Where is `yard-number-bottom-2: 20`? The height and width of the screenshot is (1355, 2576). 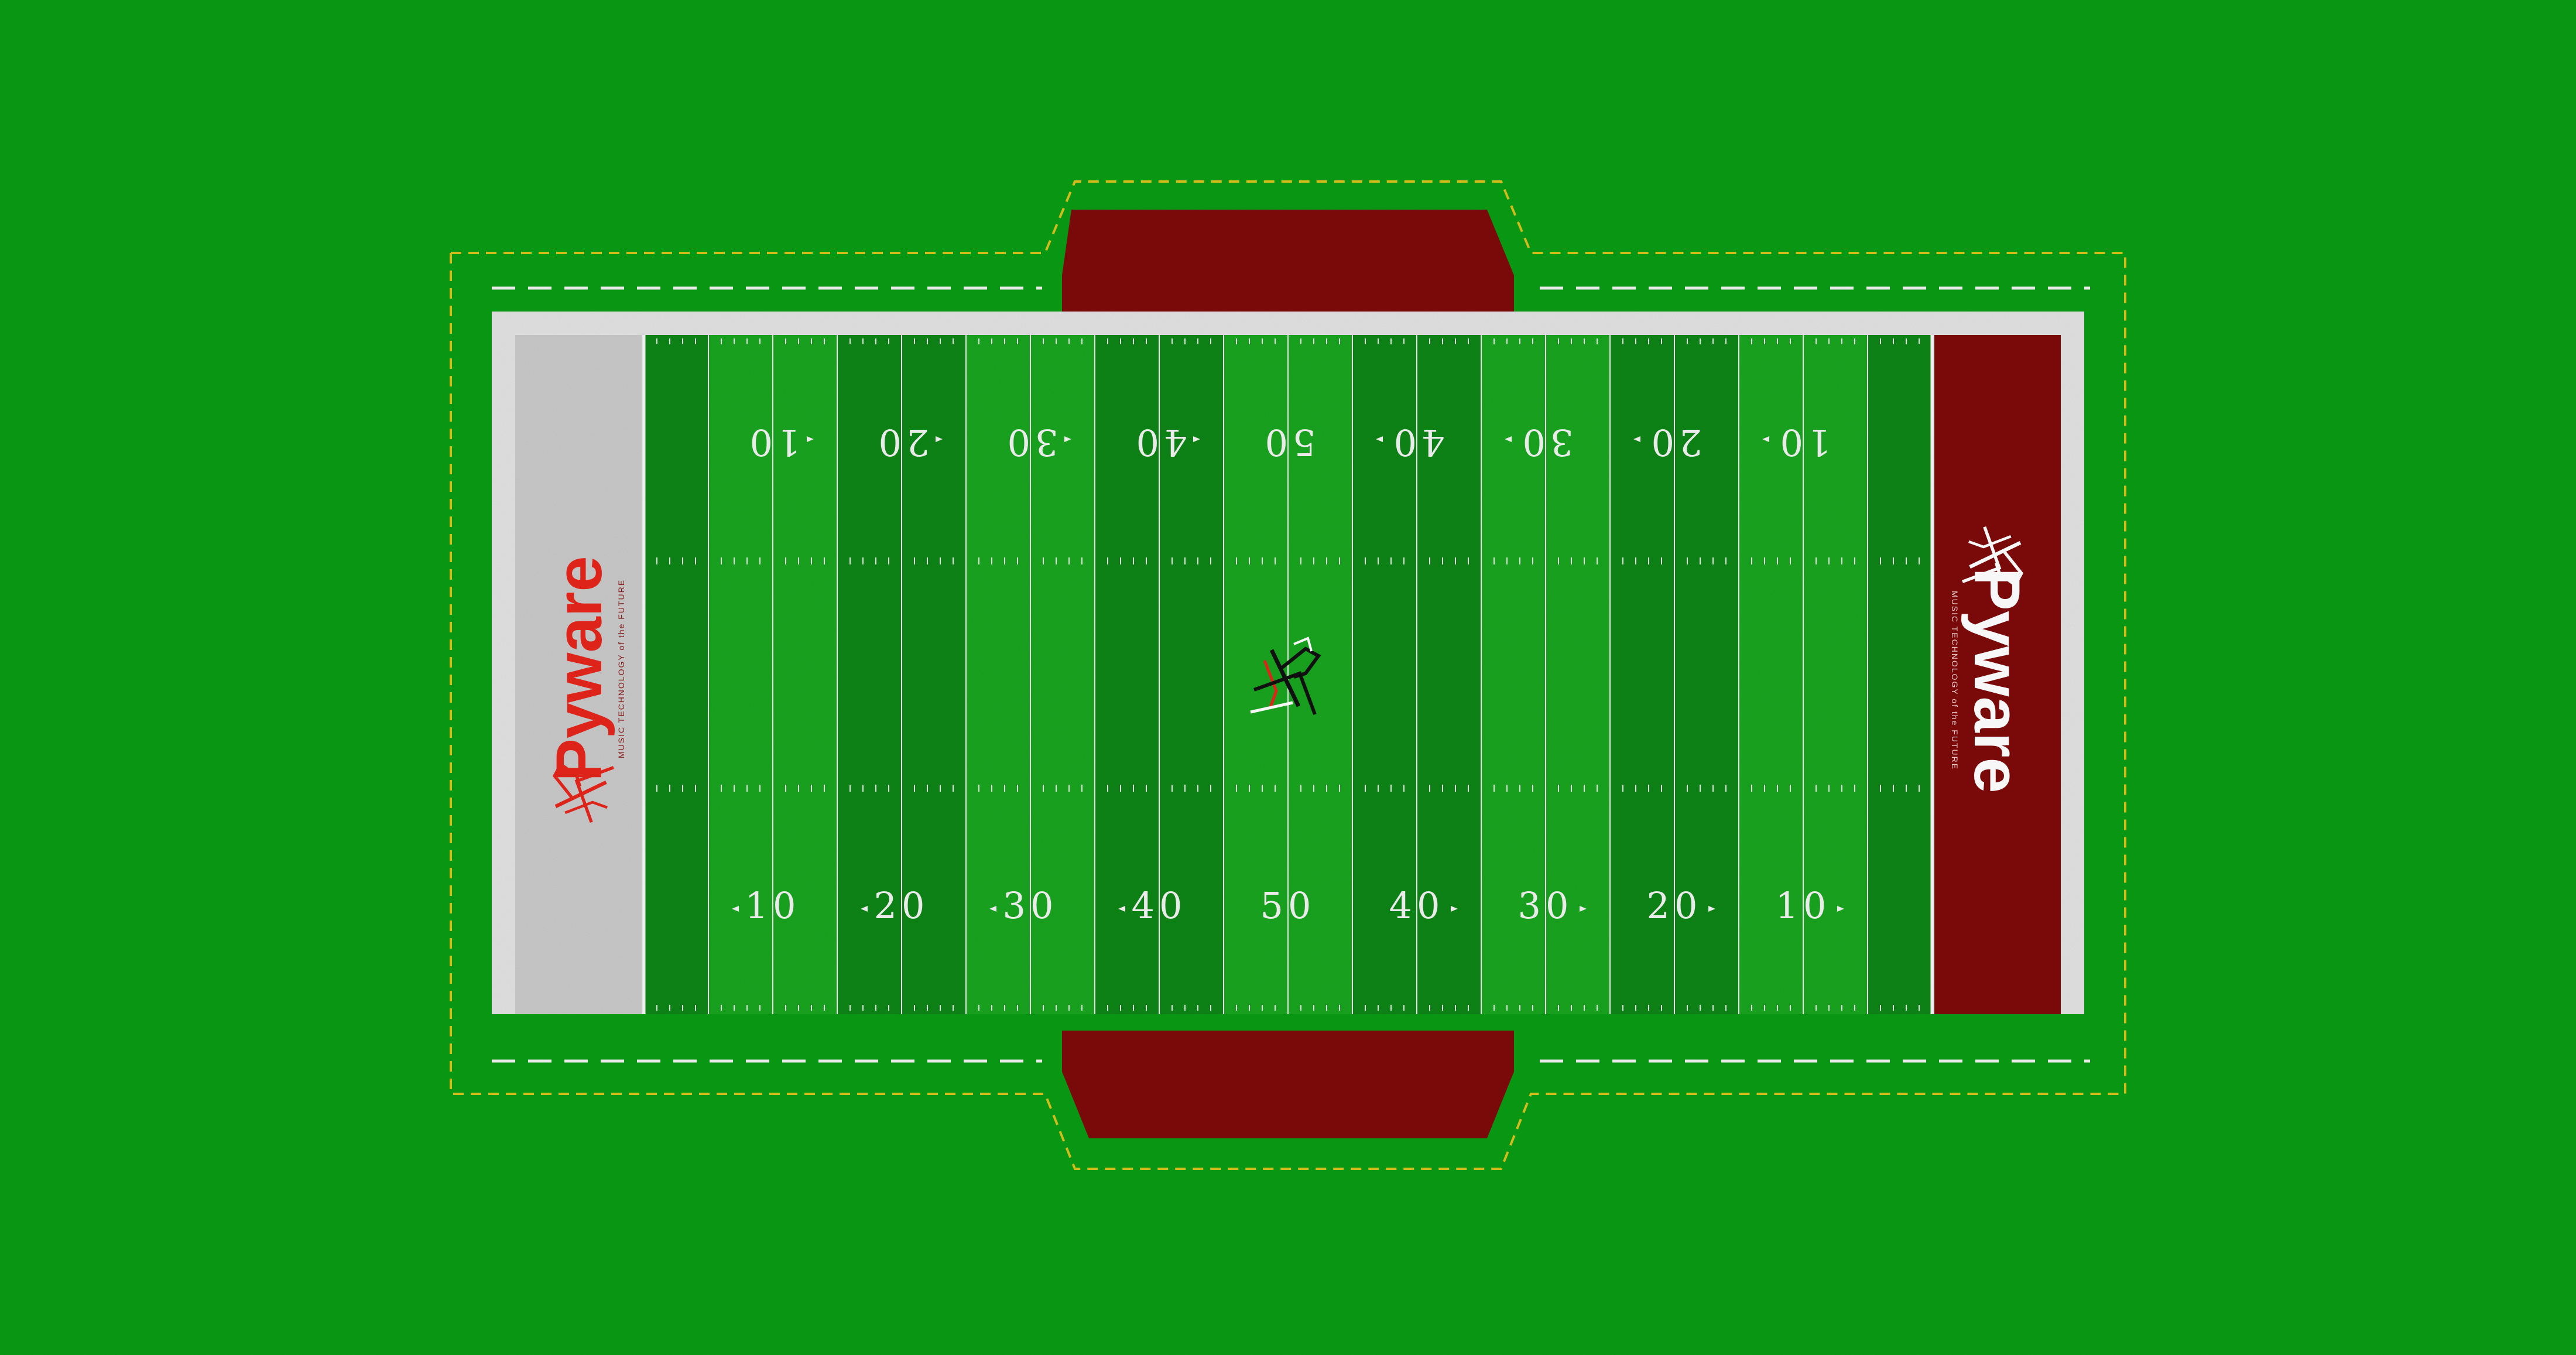
yard-number-bottom-2: 20 is located at coordinates (902, 906).